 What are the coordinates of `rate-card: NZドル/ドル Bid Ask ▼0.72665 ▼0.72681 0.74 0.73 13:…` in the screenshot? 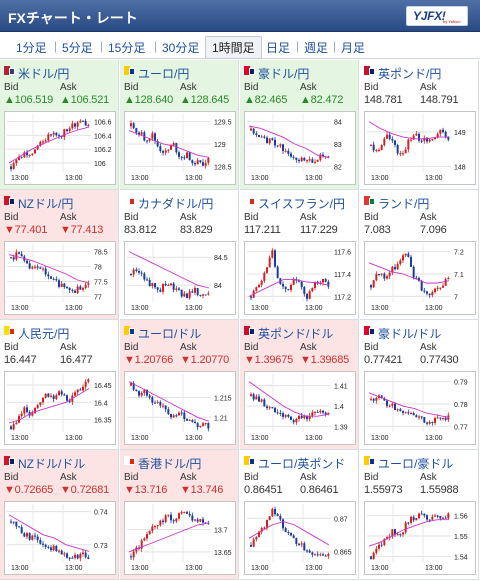 It's located at (59, 515).